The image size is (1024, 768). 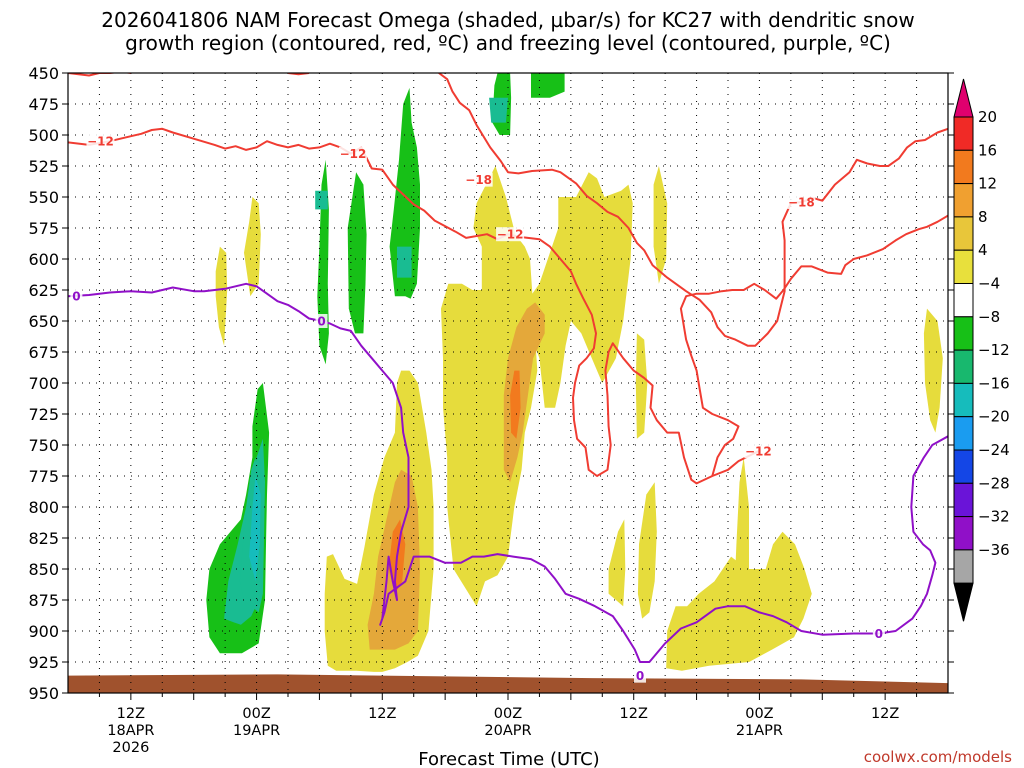 What do you see at coordinates (994, 483) in the screenshot?
I see `colorbar-label-11: −28` at bounding box center [994, 483].